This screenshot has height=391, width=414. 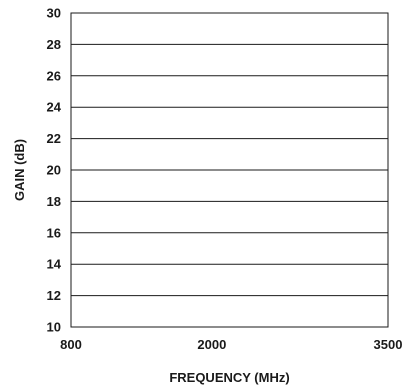 What do you see at coordinates (54, 75) in the screenshot?
I see `y-tick-label: 26` at bounding box center [54, 75].